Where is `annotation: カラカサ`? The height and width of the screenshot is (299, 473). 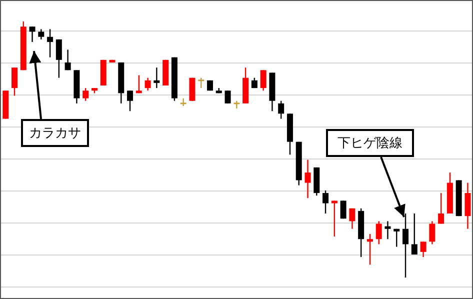 annotation: カラカサ is located at coordinates (55, 133).